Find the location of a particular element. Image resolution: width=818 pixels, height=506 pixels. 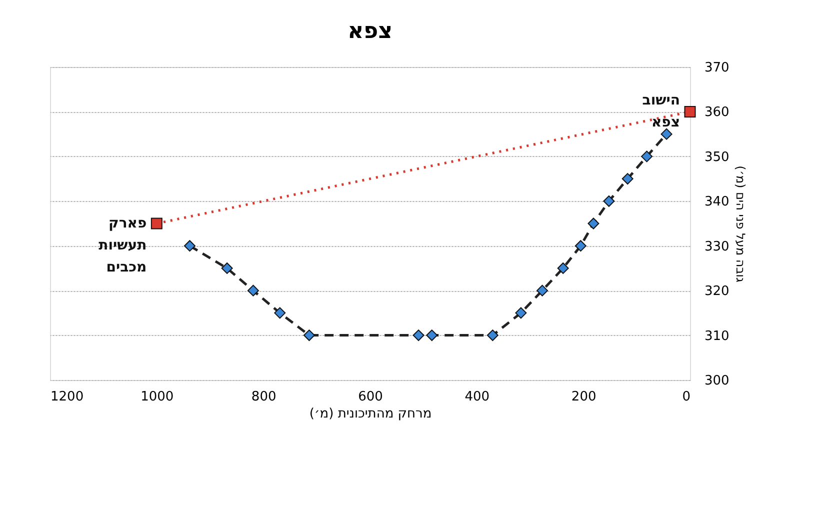

y-tick-label: 370 is located at coordinates (717, 68).